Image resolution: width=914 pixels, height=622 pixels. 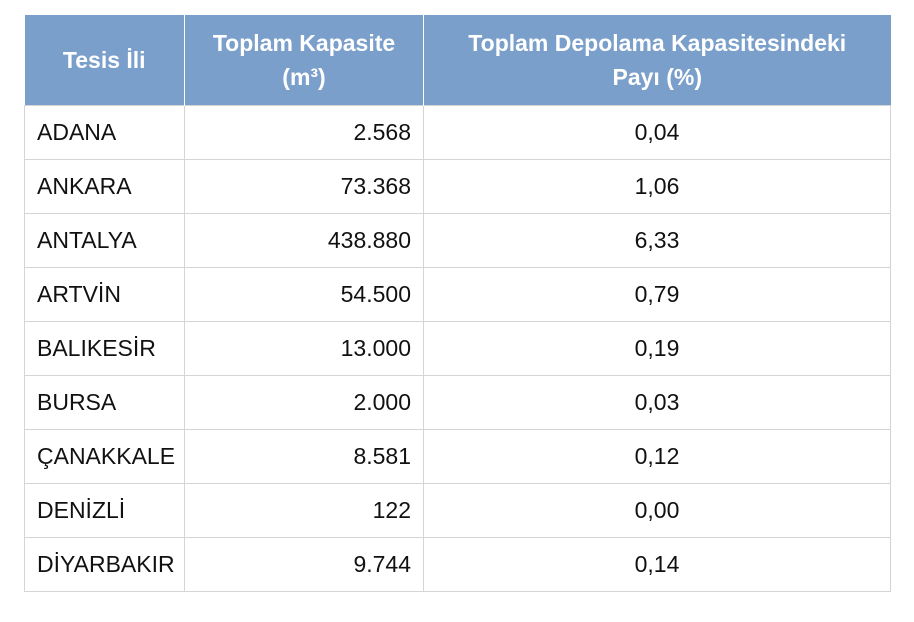 I want to click on header-share-line2: Payı (%), so click(x=657, y=77).